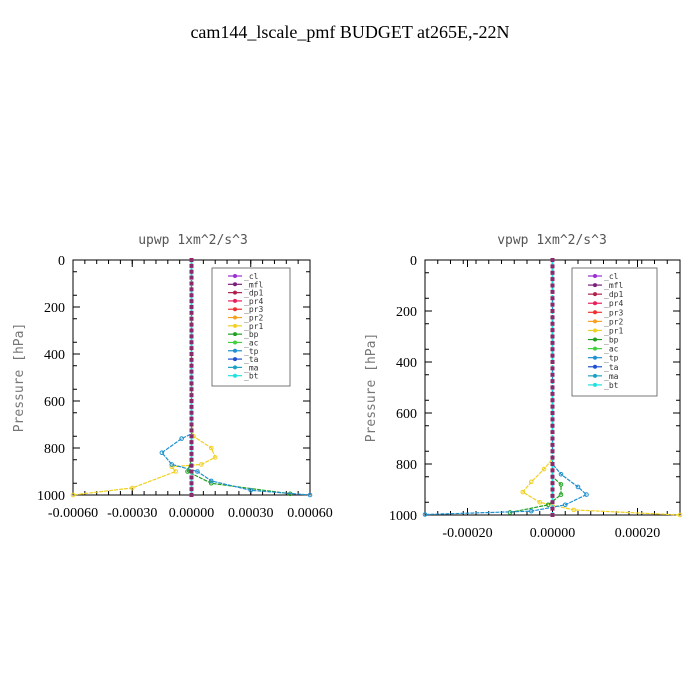 The height and width of the screenshot is (700, 700). I want to click on y-tick-label: 800, so click(54, 449).